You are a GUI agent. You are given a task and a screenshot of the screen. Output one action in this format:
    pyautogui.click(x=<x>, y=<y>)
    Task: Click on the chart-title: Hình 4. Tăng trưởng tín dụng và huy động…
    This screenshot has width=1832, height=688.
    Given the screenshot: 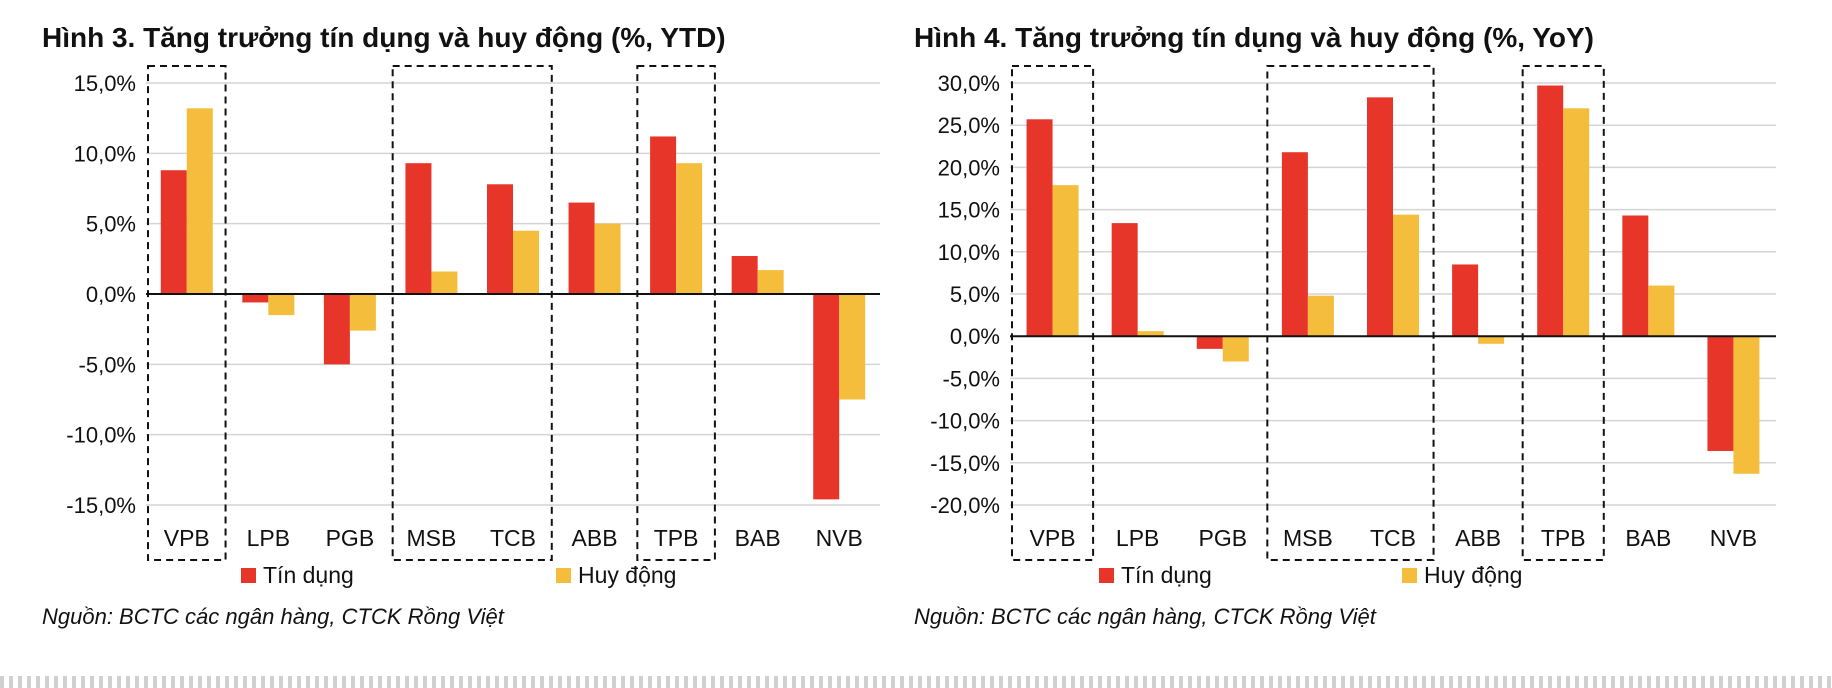 What is the action you would take?
    pyautogui.click(x=1254, y=37)
    